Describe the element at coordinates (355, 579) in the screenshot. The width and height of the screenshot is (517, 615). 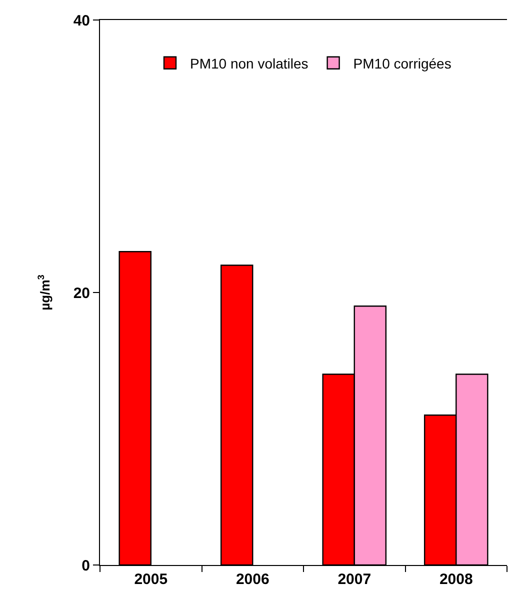
I see `x-tick-label: 2007` at that location.